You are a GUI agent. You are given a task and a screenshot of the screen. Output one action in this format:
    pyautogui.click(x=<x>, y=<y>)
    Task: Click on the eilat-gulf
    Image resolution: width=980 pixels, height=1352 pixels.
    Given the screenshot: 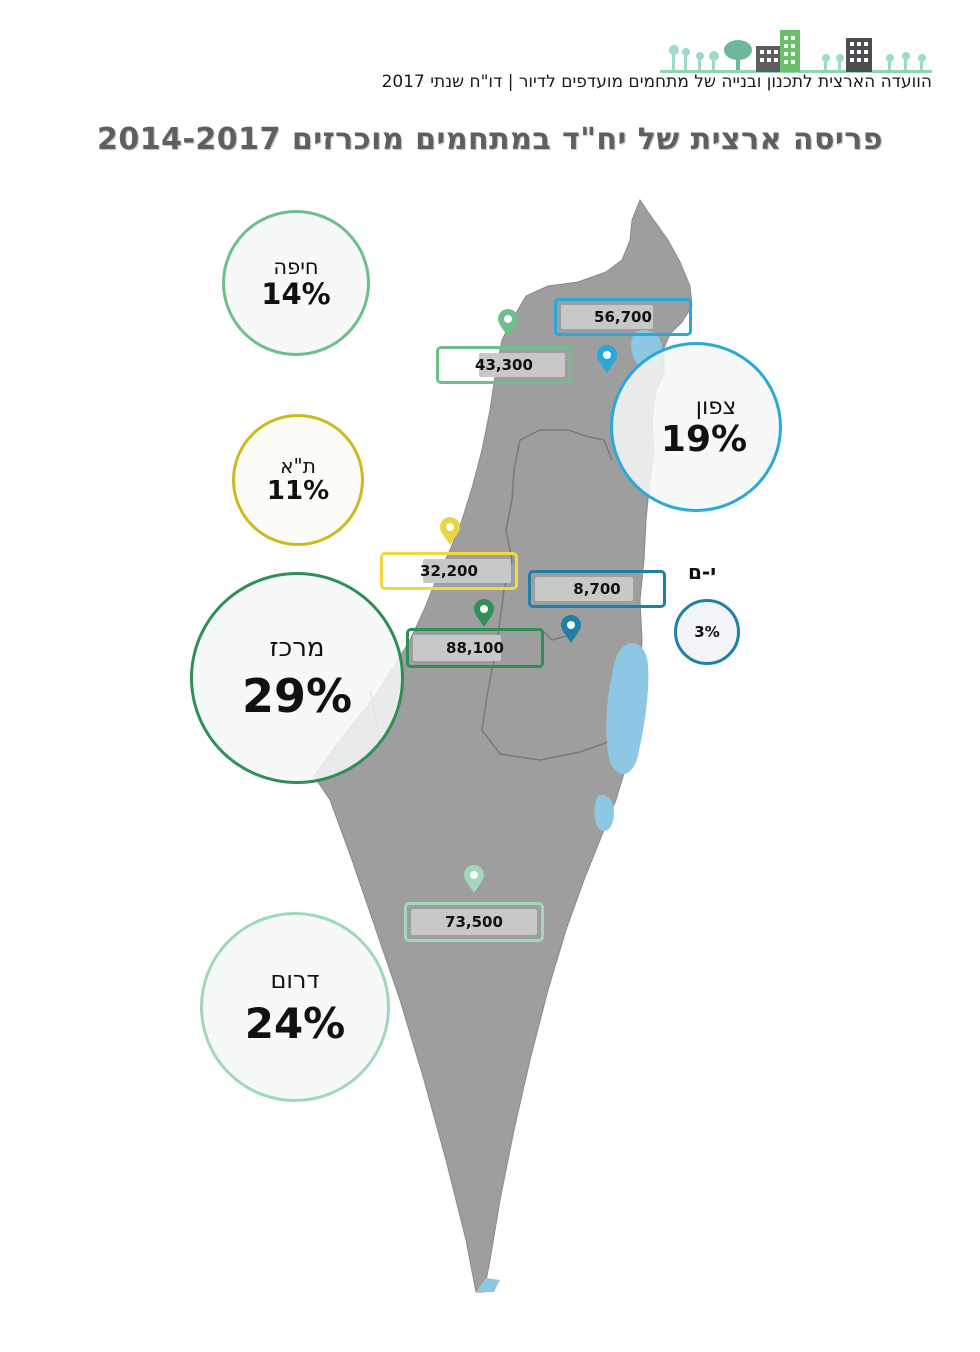 What is the action you would take?
    pyautogui.click(x=488, y=1285)
    